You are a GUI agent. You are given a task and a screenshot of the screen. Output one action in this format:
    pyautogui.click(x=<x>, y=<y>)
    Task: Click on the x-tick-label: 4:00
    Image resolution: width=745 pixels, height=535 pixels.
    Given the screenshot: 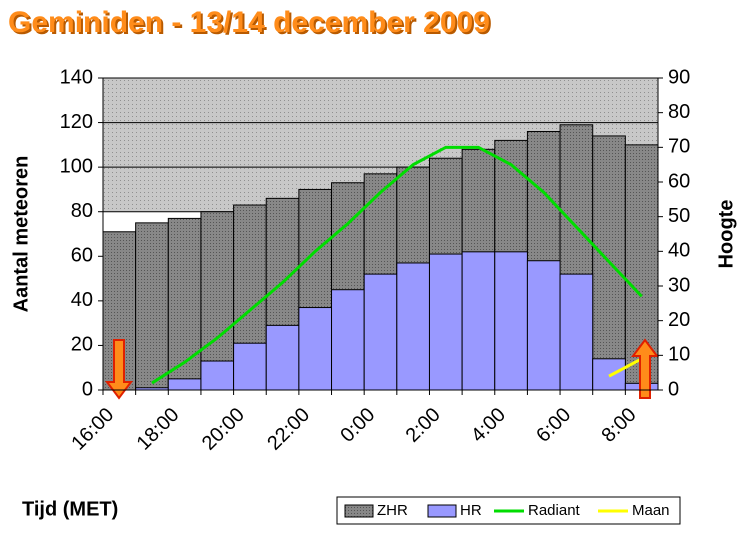 What is the action you would take?
    pyautogui.click(x=488, y=425)
    